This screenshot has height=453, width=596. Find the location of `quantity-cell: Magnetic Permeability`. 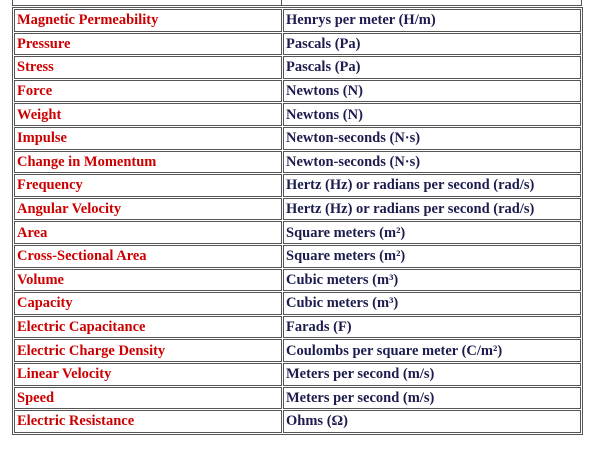

quantity-cell: Magnetic Permeability is located at coordinates (148, 20).